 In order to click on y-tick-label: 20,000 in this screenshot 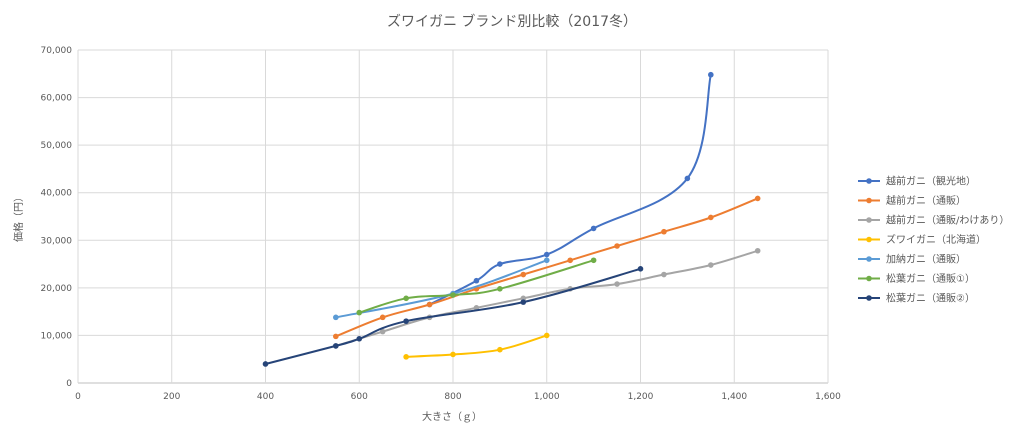, I will do `click(57, 289)`.